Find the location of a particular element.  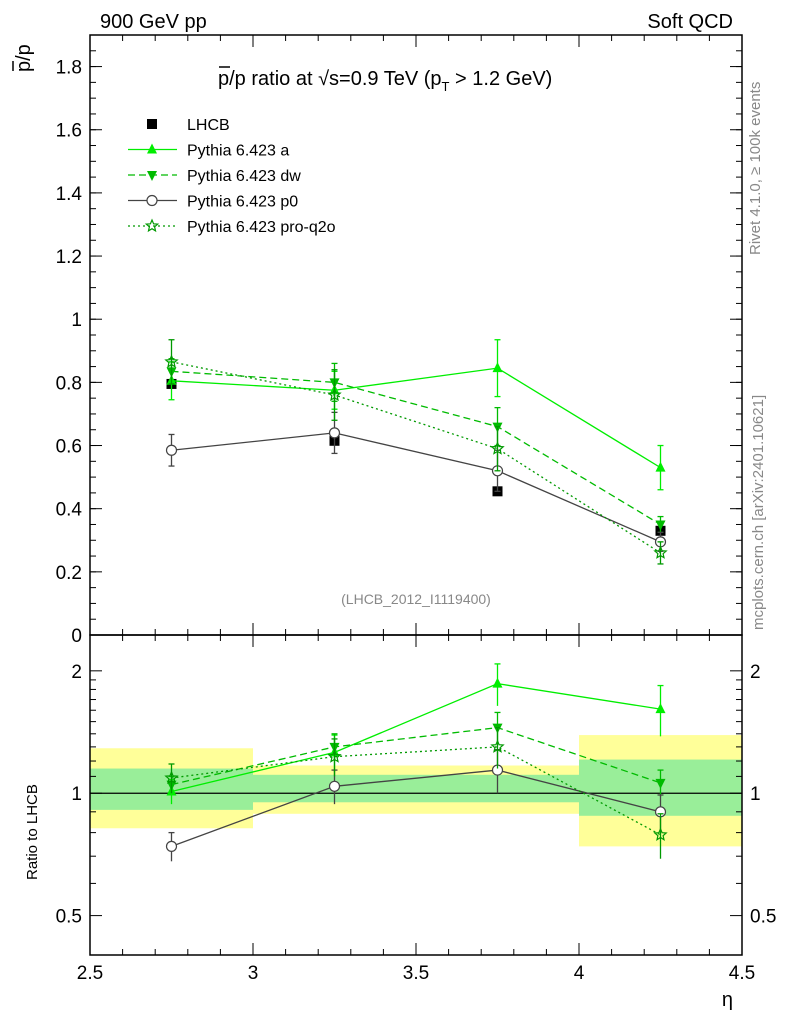

main-ytick-label-5: 1 is located at coordinates (76, 320).